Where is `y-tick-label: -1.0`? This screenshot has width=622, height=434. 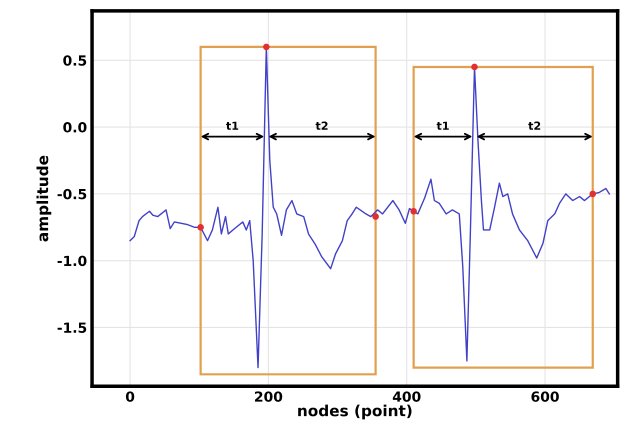
y-tick-label: -1.0 is located at coordinates (72, 261).